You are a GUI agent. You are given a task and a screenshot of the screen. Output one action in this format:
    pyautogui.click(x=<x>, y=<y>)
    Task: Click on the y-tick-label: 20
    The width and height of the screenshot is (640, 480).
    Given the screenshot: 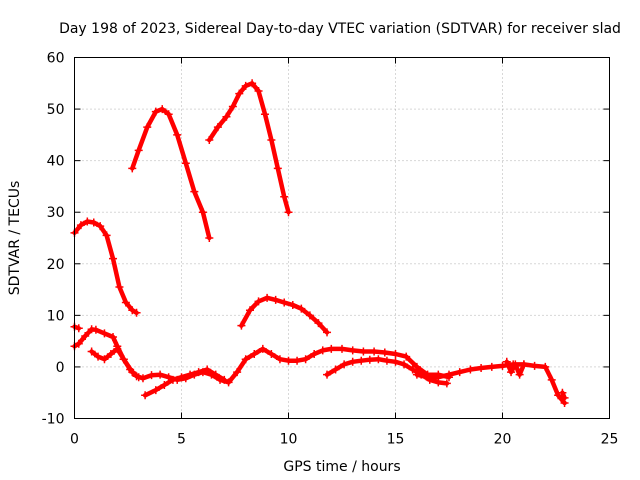 What is the action you would take?
    pyautogui.click(x=56, y=265)
    